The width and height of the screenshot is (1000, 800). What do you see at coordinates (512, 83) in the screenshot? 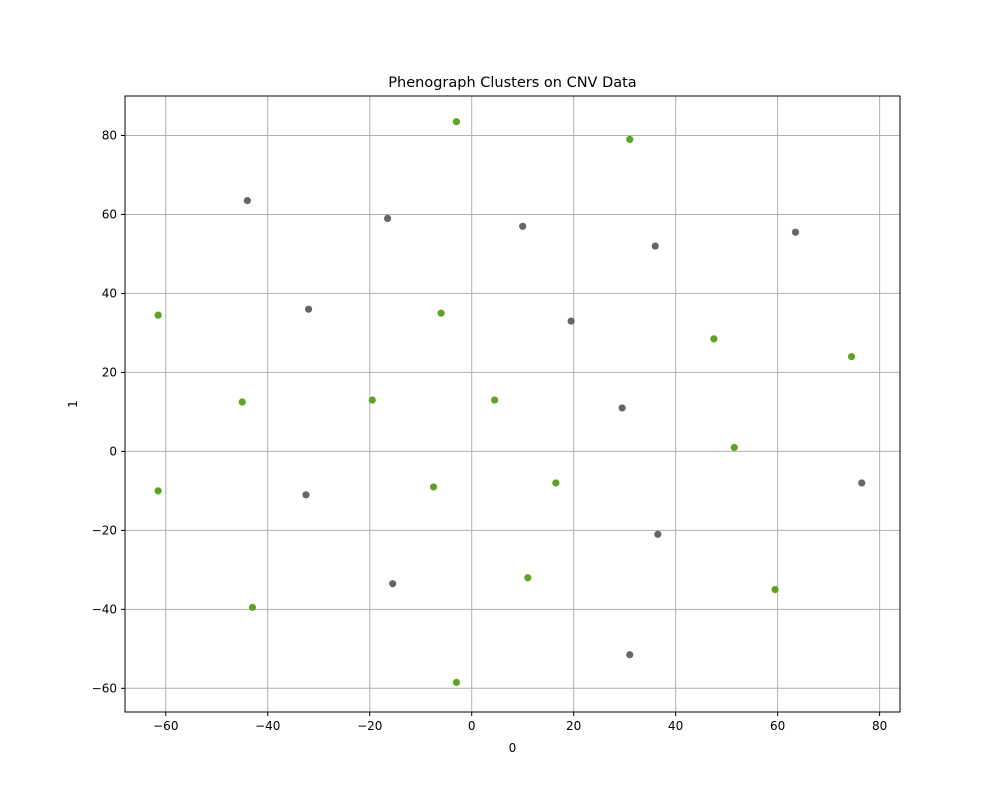
I see `chart-title: Phenograph Clusters on CNV Data` at bounding box center [512, 83].